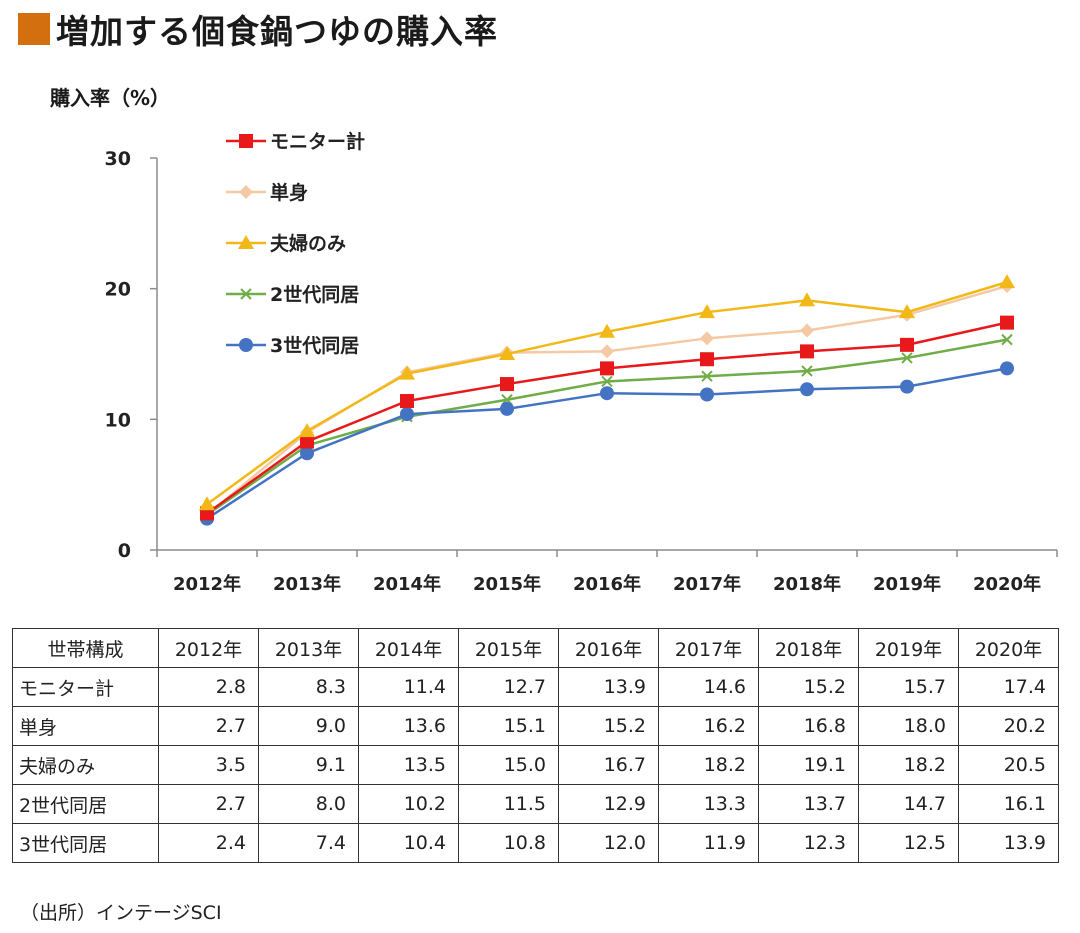 This screenshot has width=1080, height=933. What do you see at coordinates (289, 192) in the screenshot?
I see `legend-label: 単身` at bounding box center [289, 192].